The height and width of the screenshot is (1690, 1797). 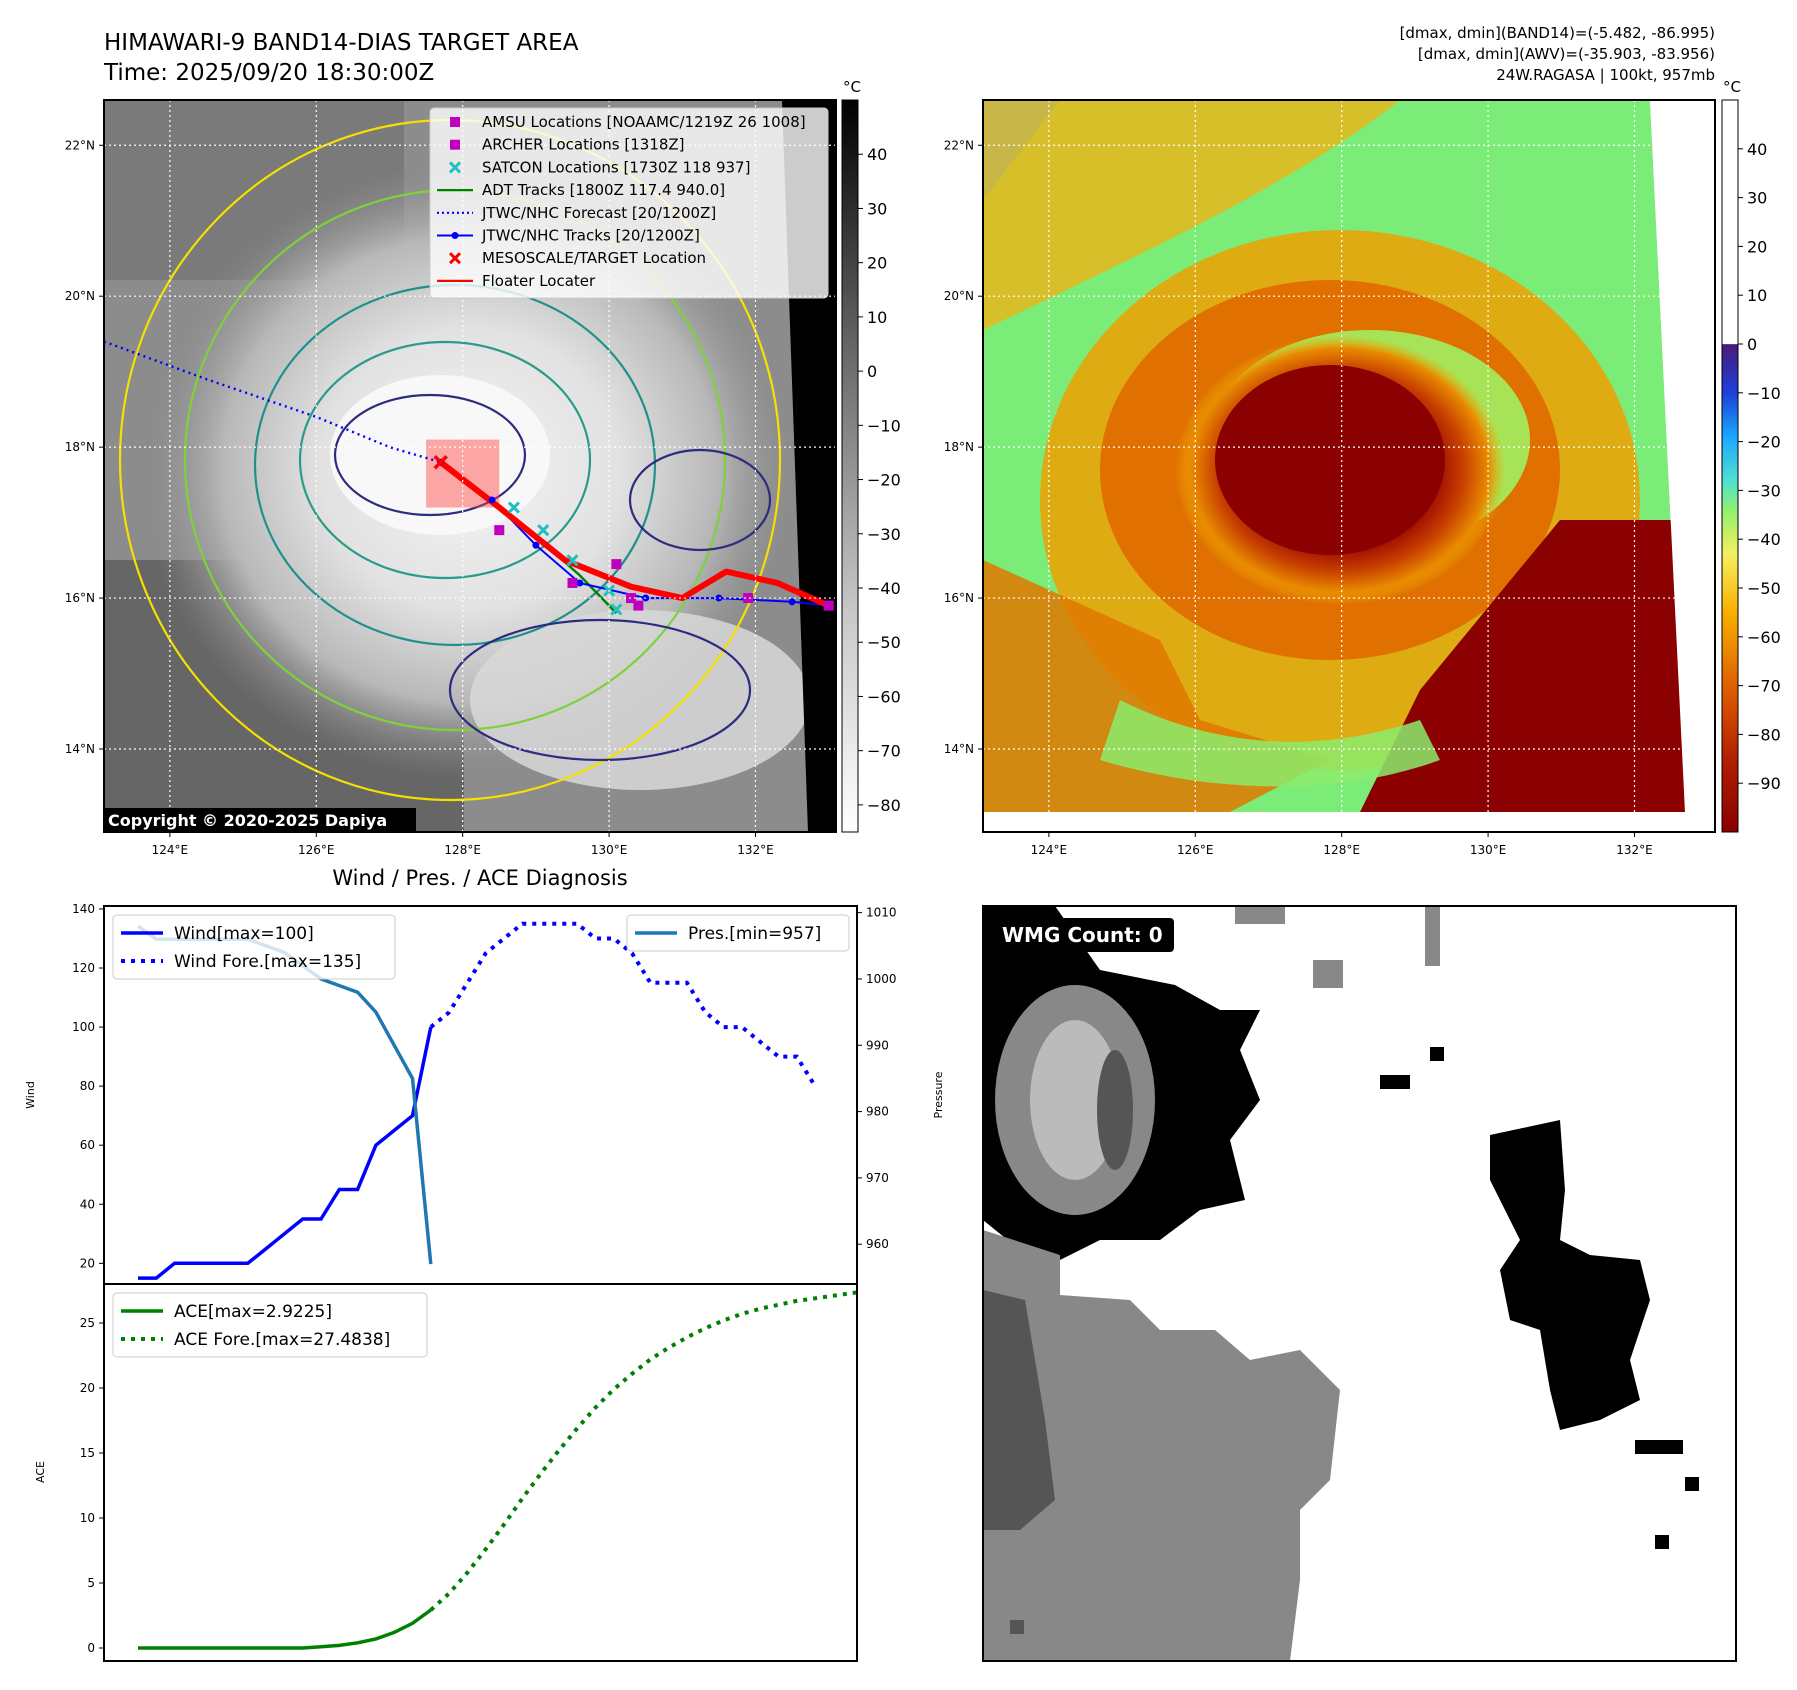 I want to click on ace-axis-label: ACE, so click(x=40, y=1472).